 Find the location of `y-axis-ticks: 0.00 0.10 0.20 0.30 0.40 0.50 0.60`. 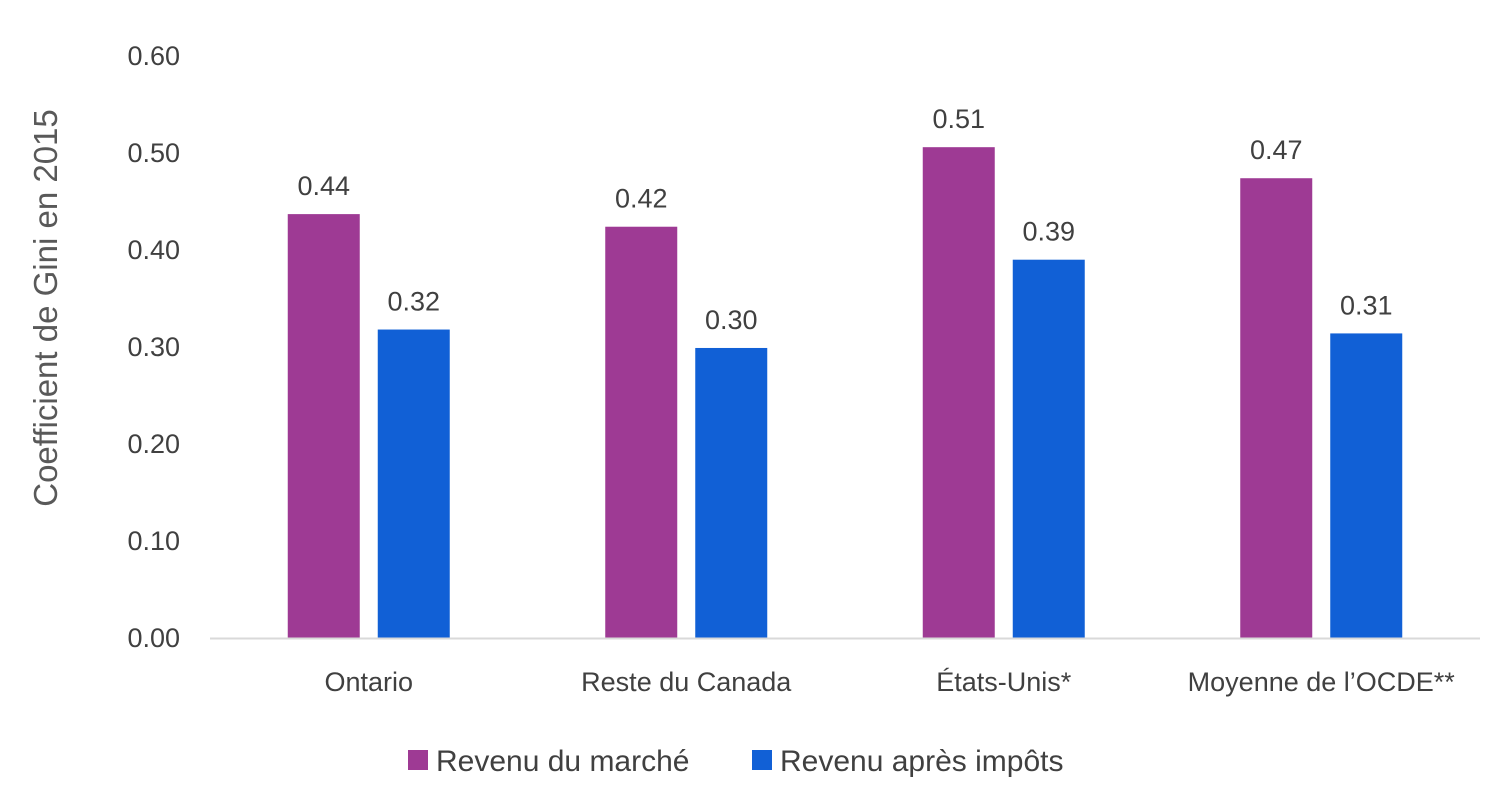

y-axis-ticks: 0.00 0.10 0.20 0.30 0.40 0.50 0.60 is located at coordinates (153, 347).